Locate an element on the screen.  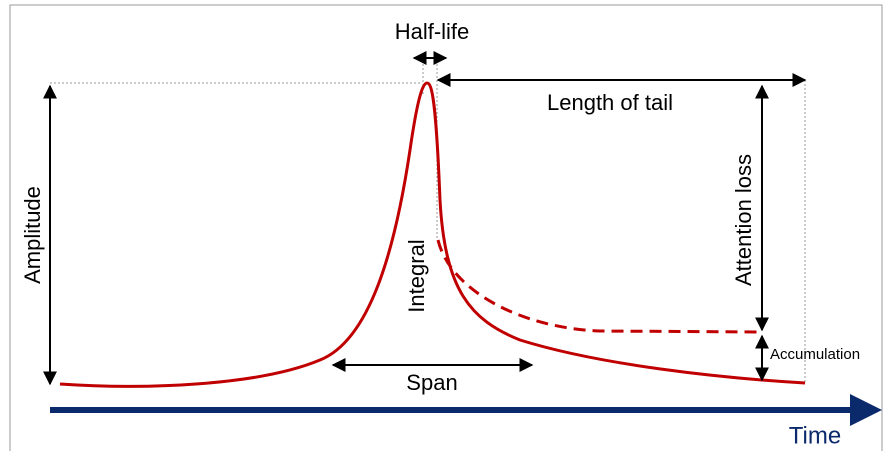
dashed-curve is located at coordinates (598, 286).